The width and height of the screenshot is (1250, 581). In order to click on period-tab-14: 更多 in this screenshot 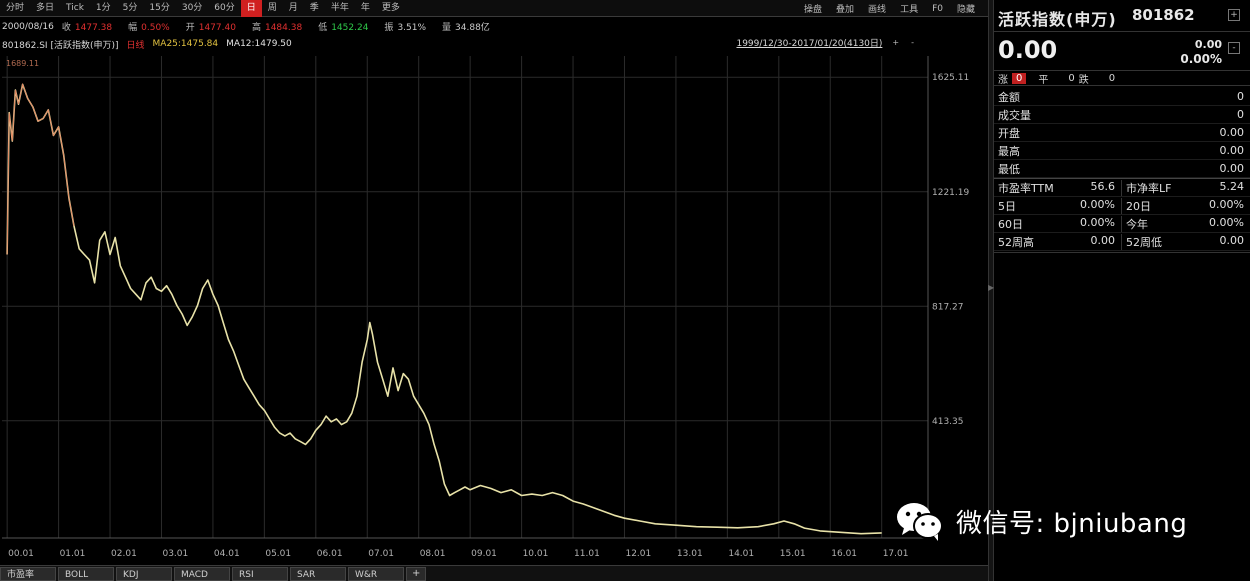, I will do `click(390, 7)`.